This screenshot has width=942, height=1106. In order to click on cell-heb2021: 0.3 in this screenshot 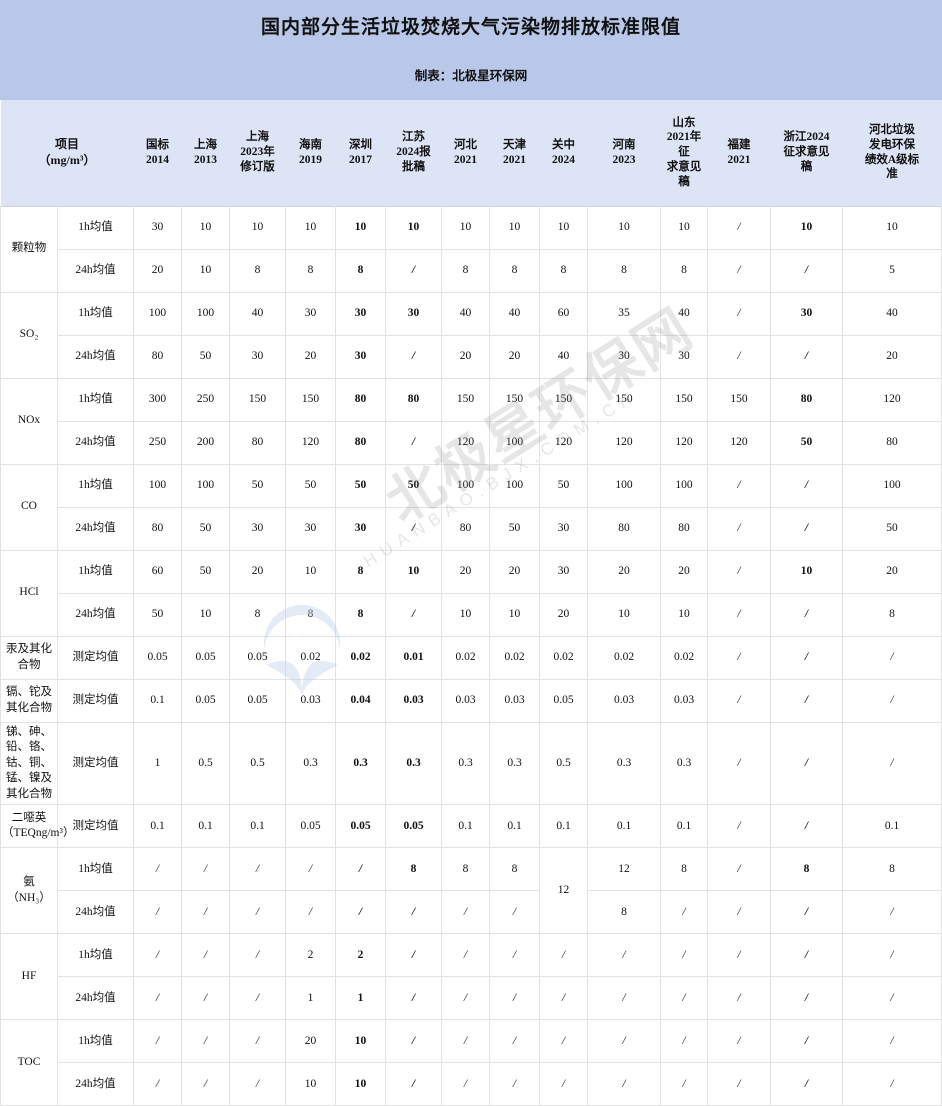, I will do `click(466, 763)`.